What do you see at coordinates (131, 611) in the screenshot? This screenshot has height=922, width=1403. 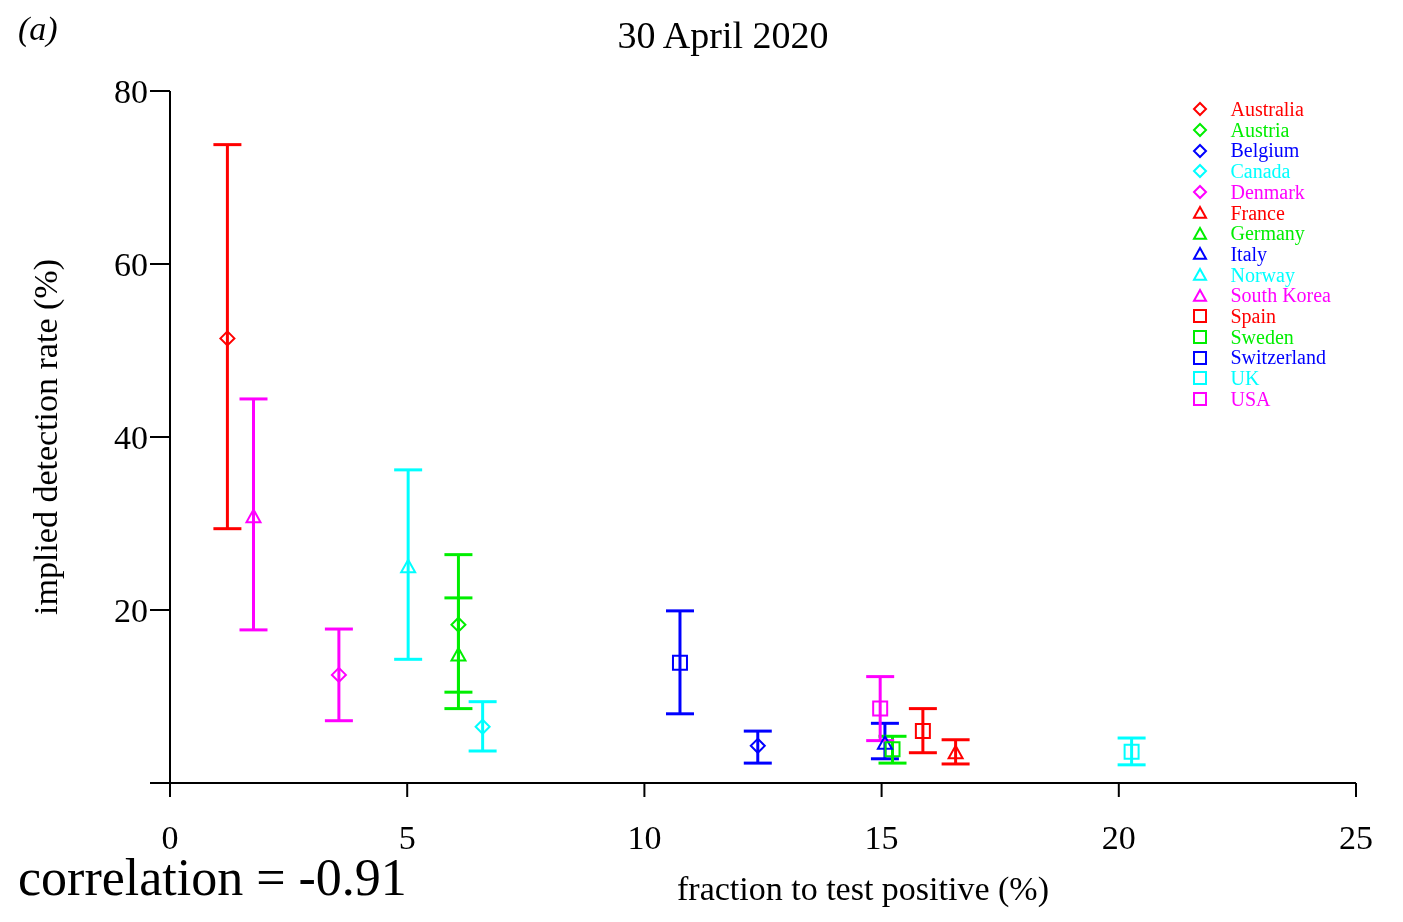 I see `y-tick-label: 20` at bounding box center [131, 611].